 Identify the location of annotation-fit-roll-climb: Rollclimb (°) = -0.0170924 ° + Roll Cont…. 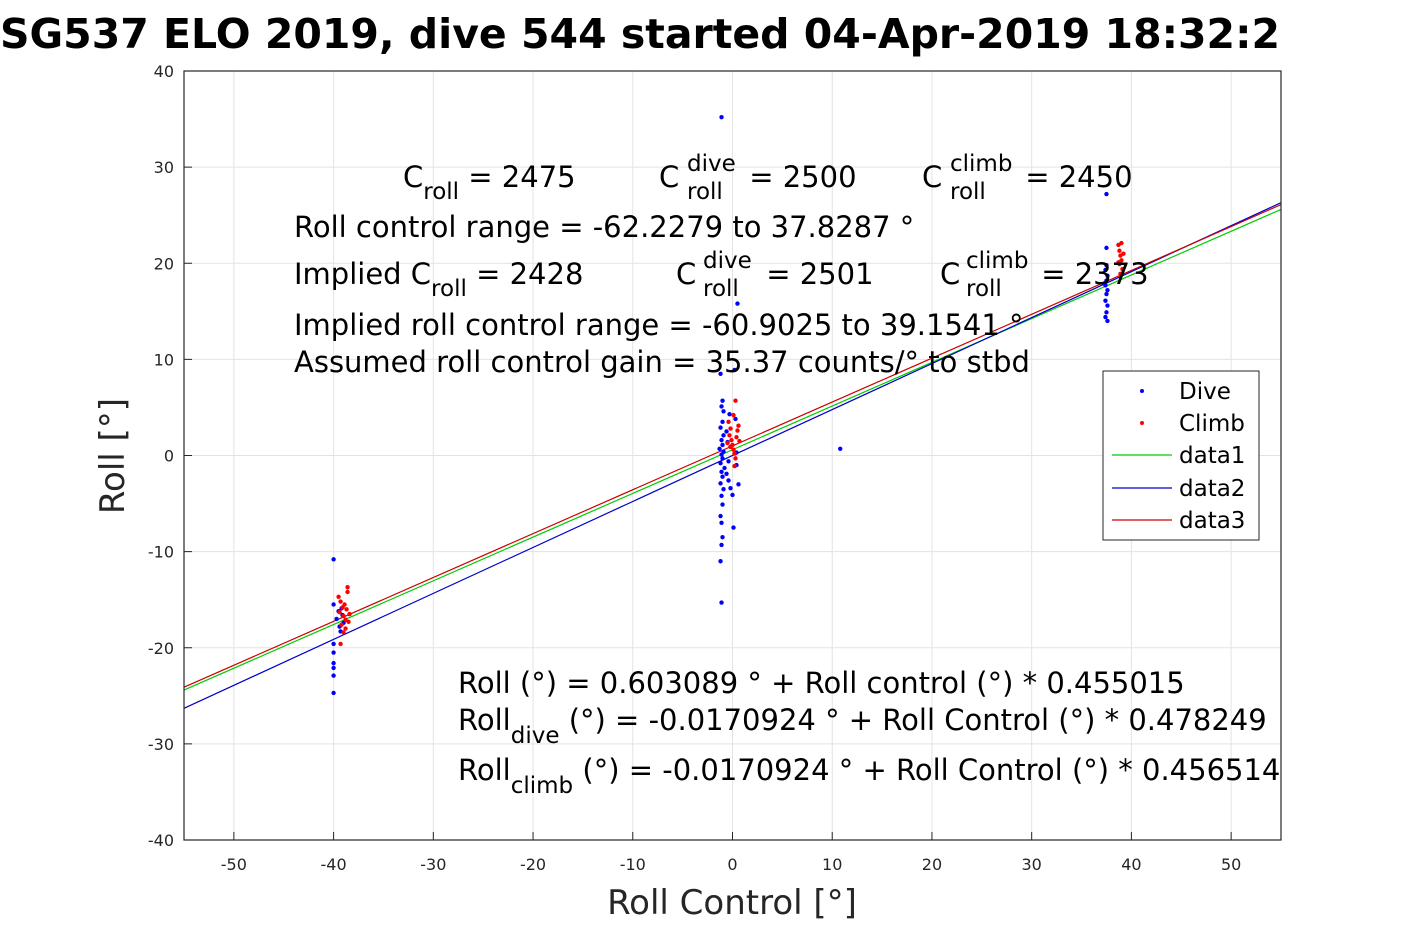
(869, 776).